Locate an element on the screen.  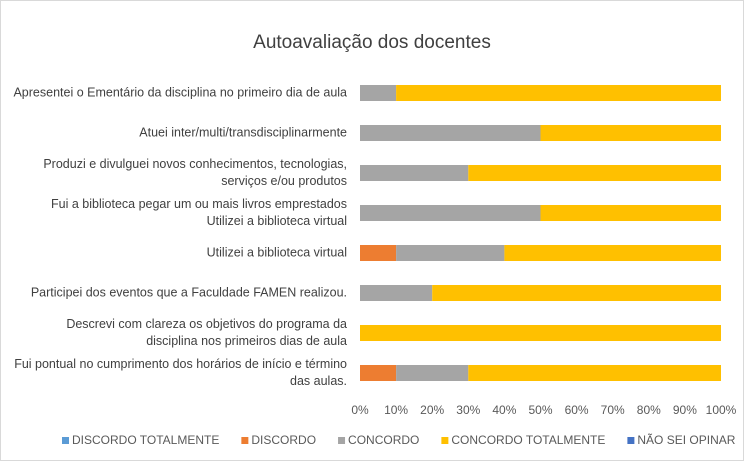
legend-label: DISCORDO TOTALMENTE is located at coordinates (145, 440).